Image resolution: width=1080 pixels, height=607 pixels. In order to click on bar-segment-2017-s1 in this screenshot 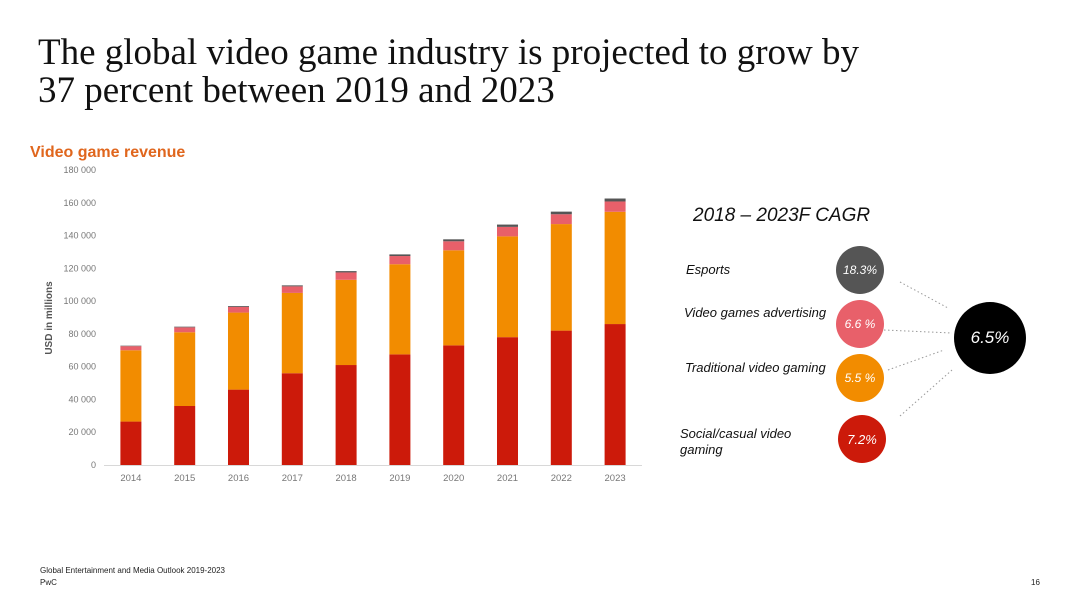, I will do `click(292, 333)`.